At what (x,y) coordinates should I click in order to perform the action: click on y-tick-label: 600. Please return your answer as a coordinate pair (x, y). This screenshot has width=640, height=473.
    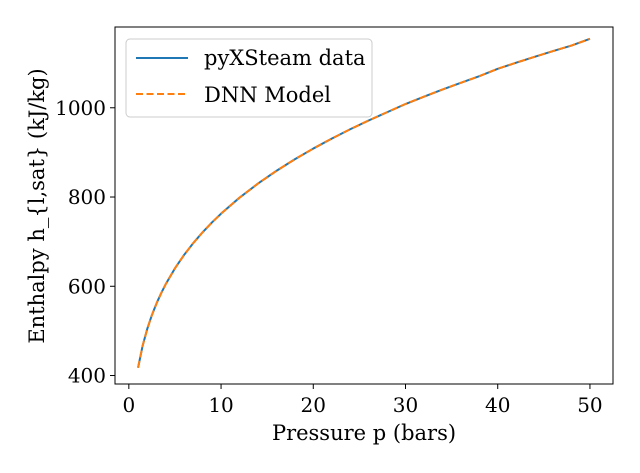
    Looking at the image, I should click on (87, 286).